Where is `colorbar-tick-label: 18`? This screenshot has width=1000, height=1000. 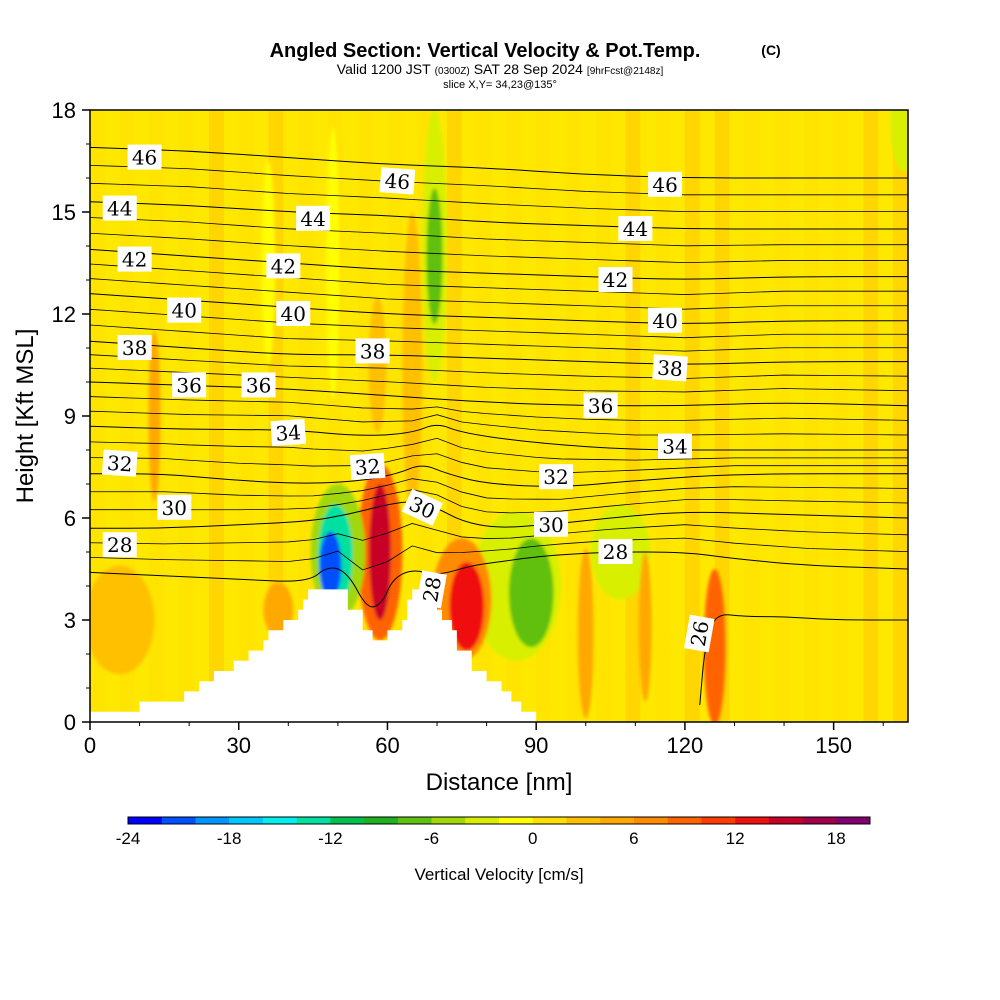 colorbar-tick-label: 18 is located at coordinates (836, 838).